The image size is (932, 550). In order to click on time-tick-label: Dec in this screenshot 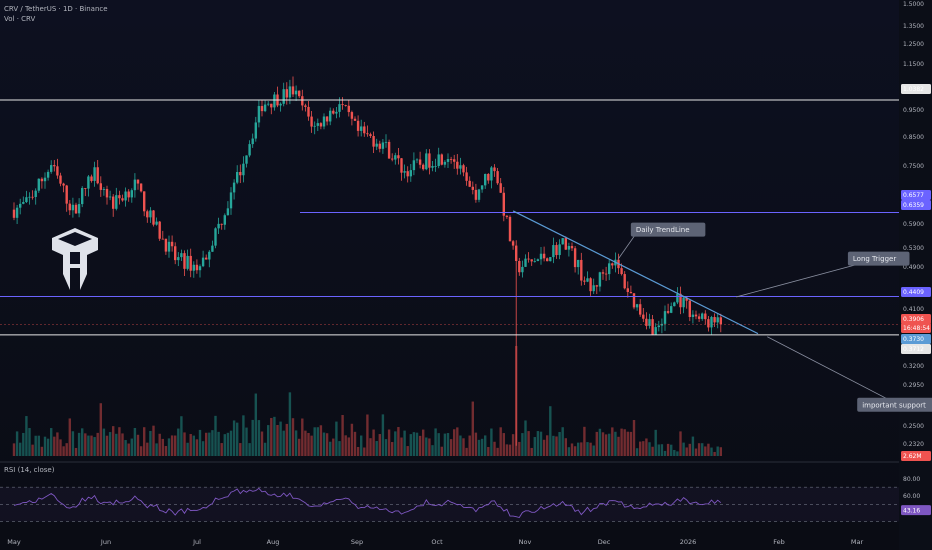, I will do `click(604, 542)`.